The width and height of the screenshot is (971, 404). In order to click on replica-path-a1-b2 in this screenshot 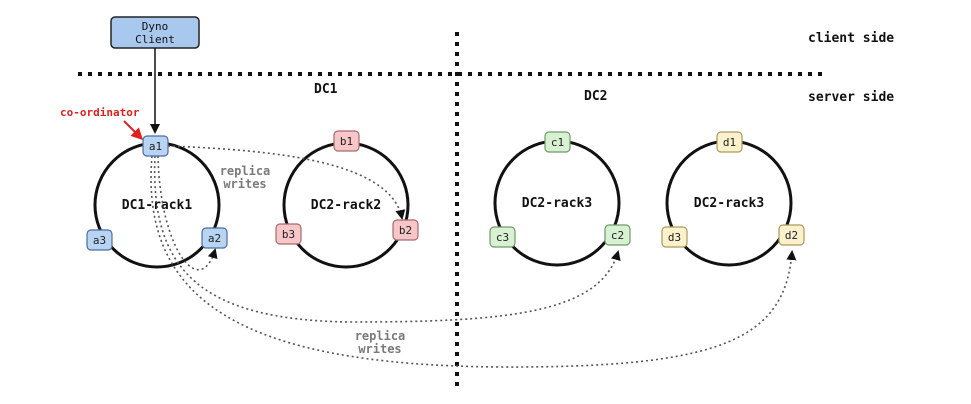, I will do `click(286, 182)`.